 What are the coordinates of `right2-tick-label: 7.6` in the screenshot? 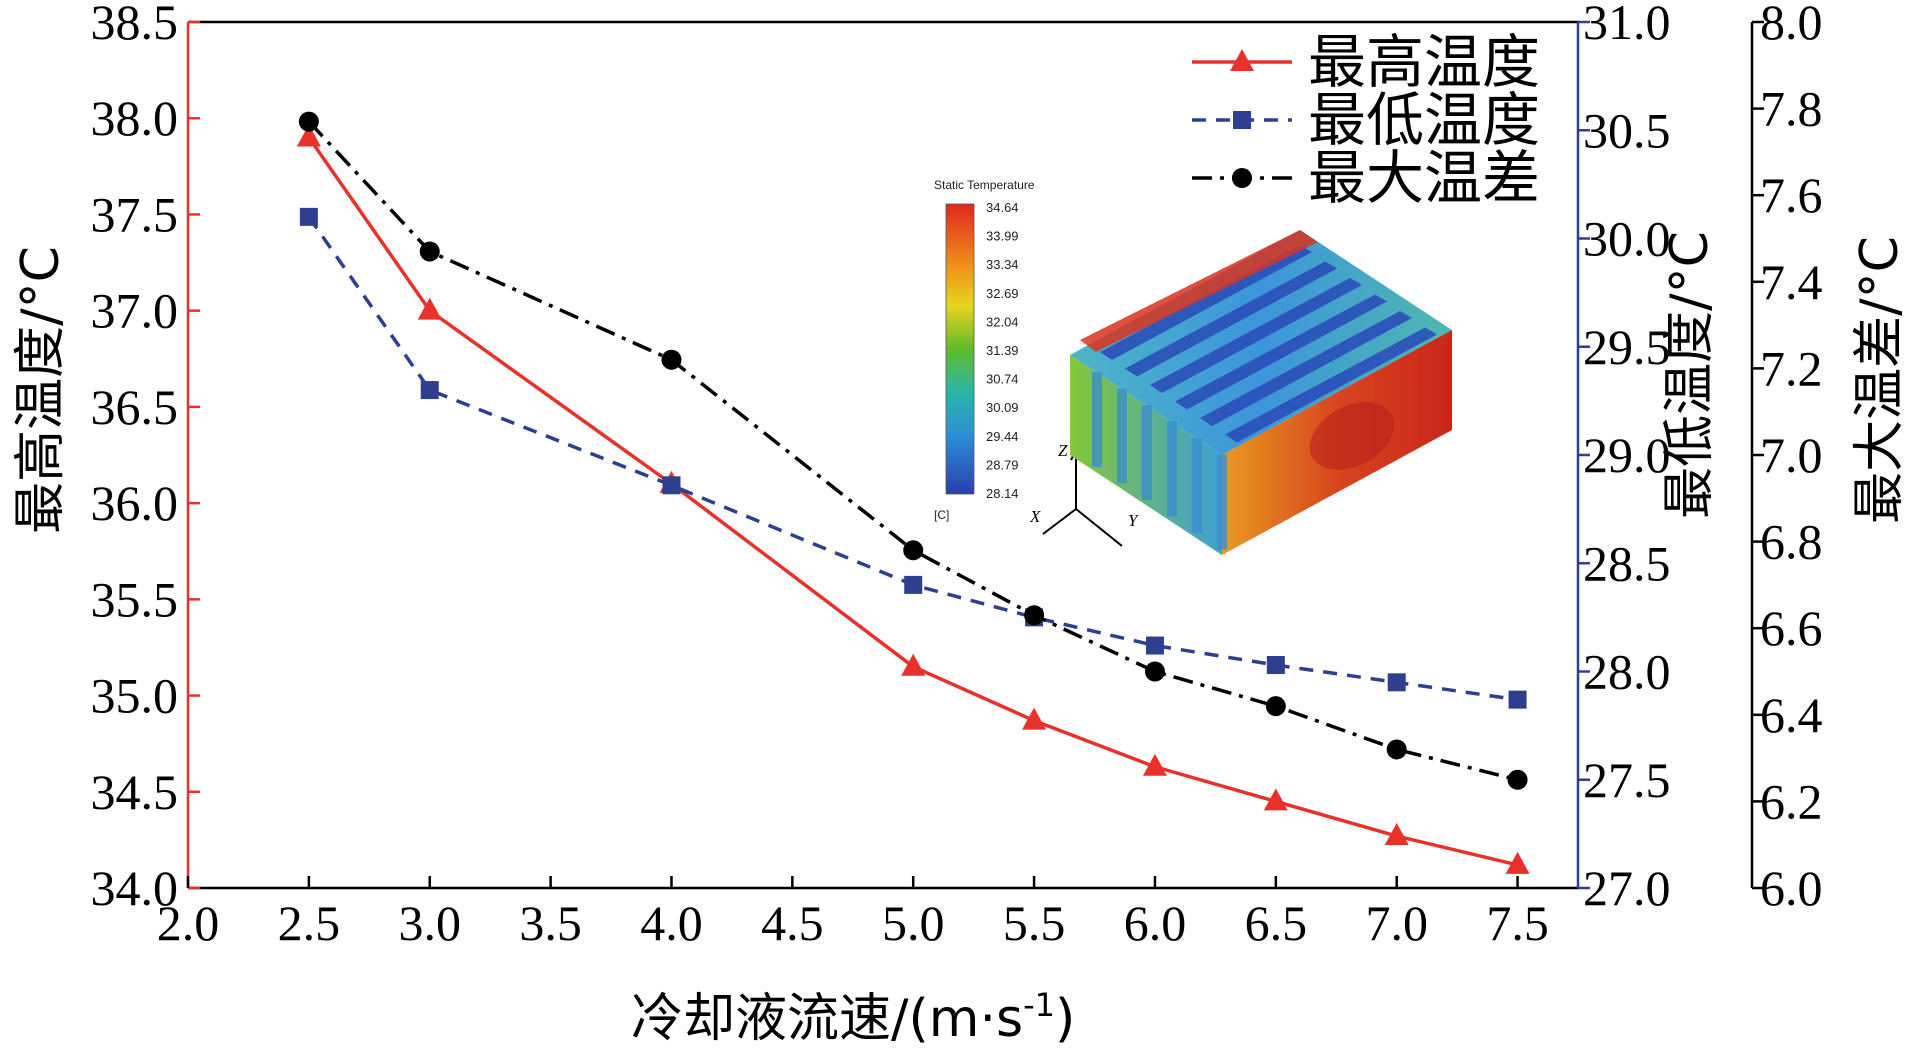 It's located at (1791, 195).